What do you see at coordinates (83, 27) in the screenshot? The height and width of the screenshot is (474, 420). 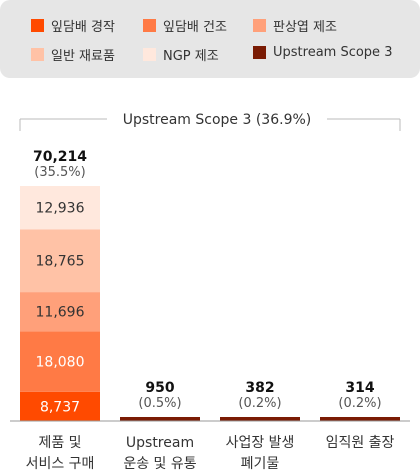 I see `legend-label: 잎담배 경작` at bounding box center [83, 27].